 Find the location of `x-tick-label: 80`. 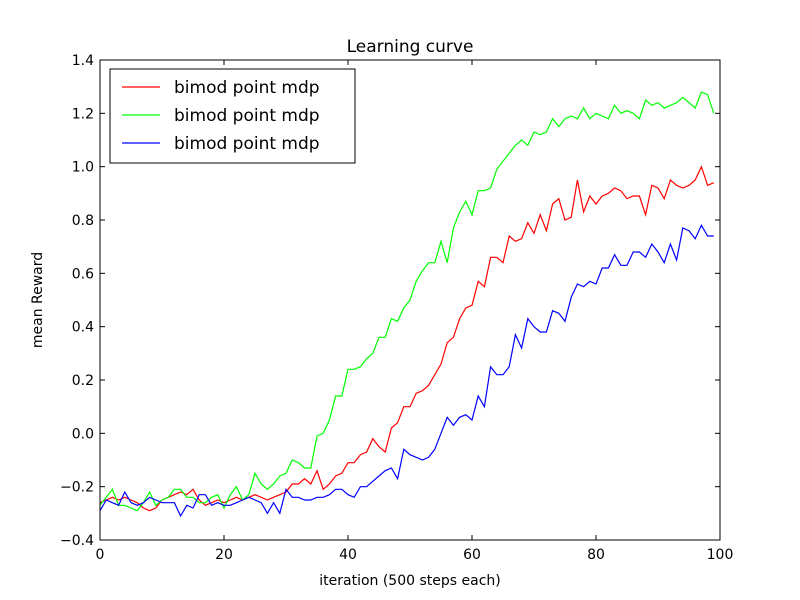

x-tick-label: 80 is located at coordinates (596, 555).